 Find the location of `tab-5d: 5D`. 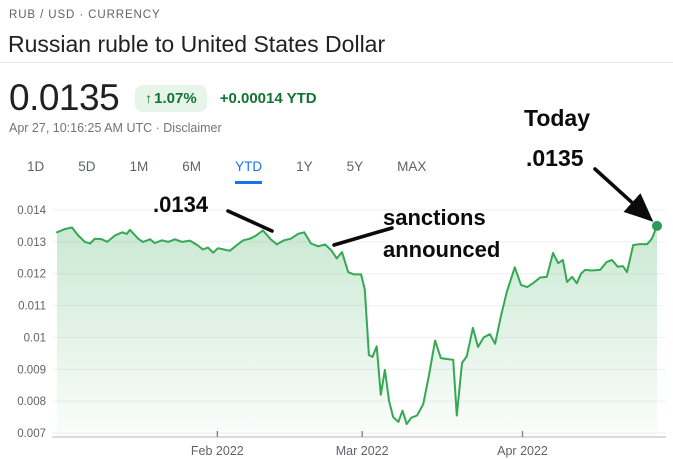

tab-5d: 5D is located at coordinates (87, 166).